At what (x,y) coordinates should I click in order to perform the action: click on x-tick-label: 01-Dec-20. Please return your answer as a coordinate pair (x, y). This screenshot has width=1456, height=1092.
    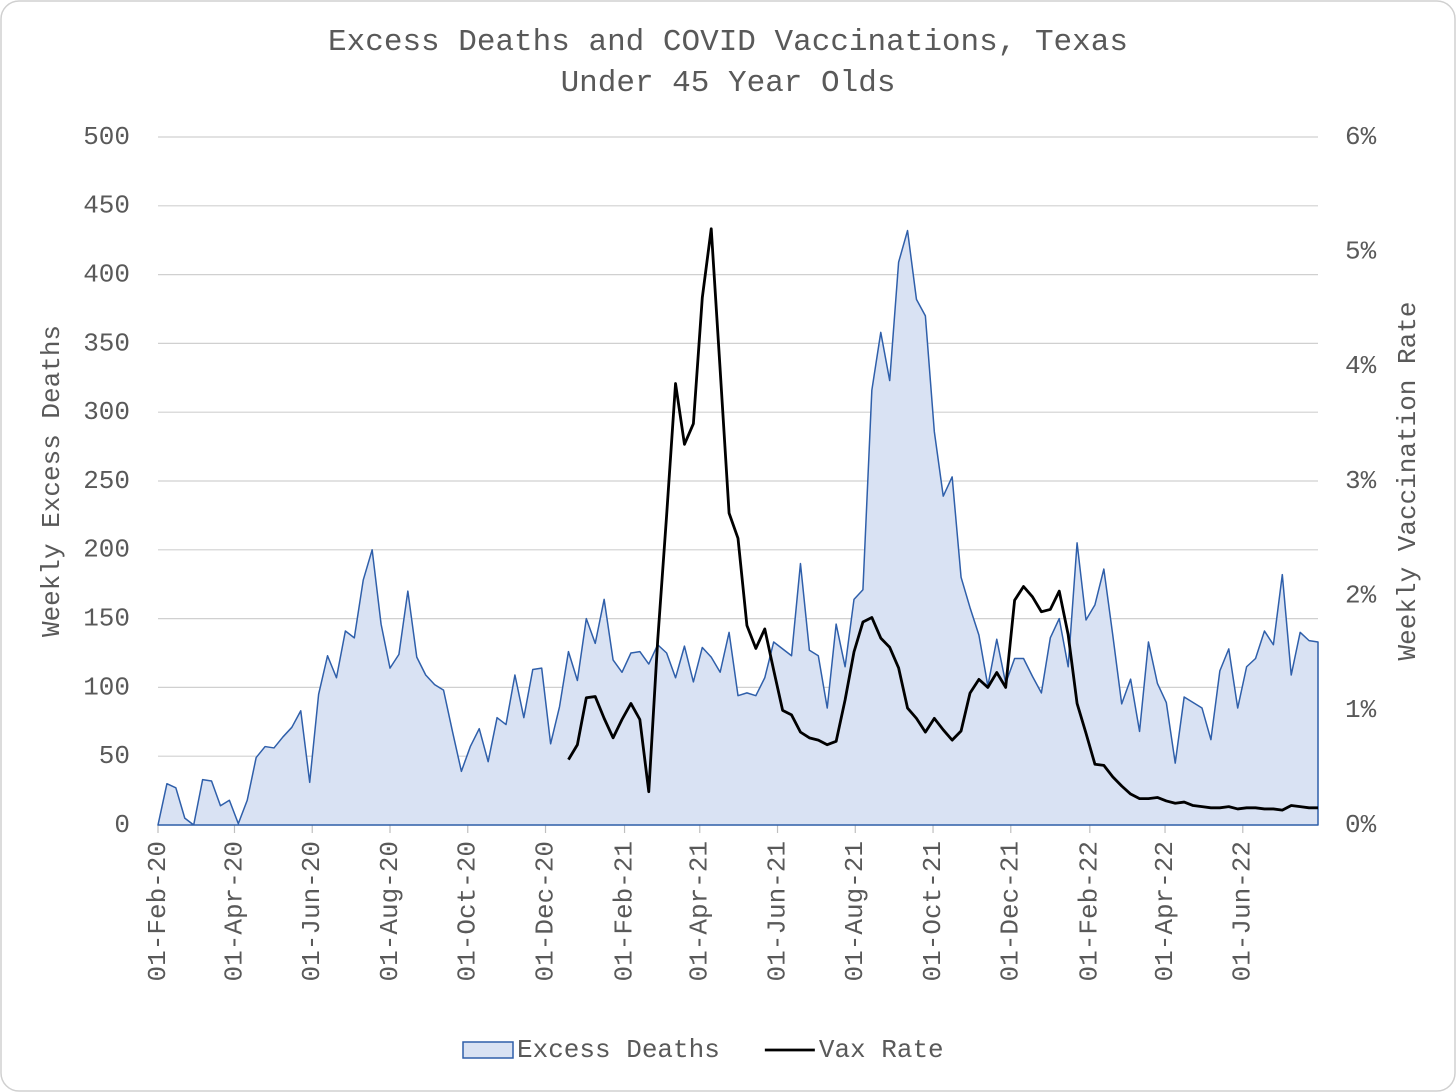
    Looking at the image, I should click on (545, 911).